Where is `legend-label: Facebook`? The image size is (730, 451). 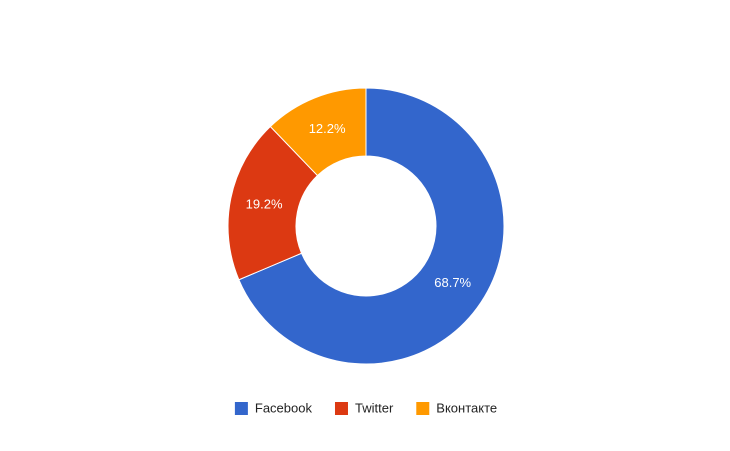
legend-label: Facebook is located at coordinates (284, 407).